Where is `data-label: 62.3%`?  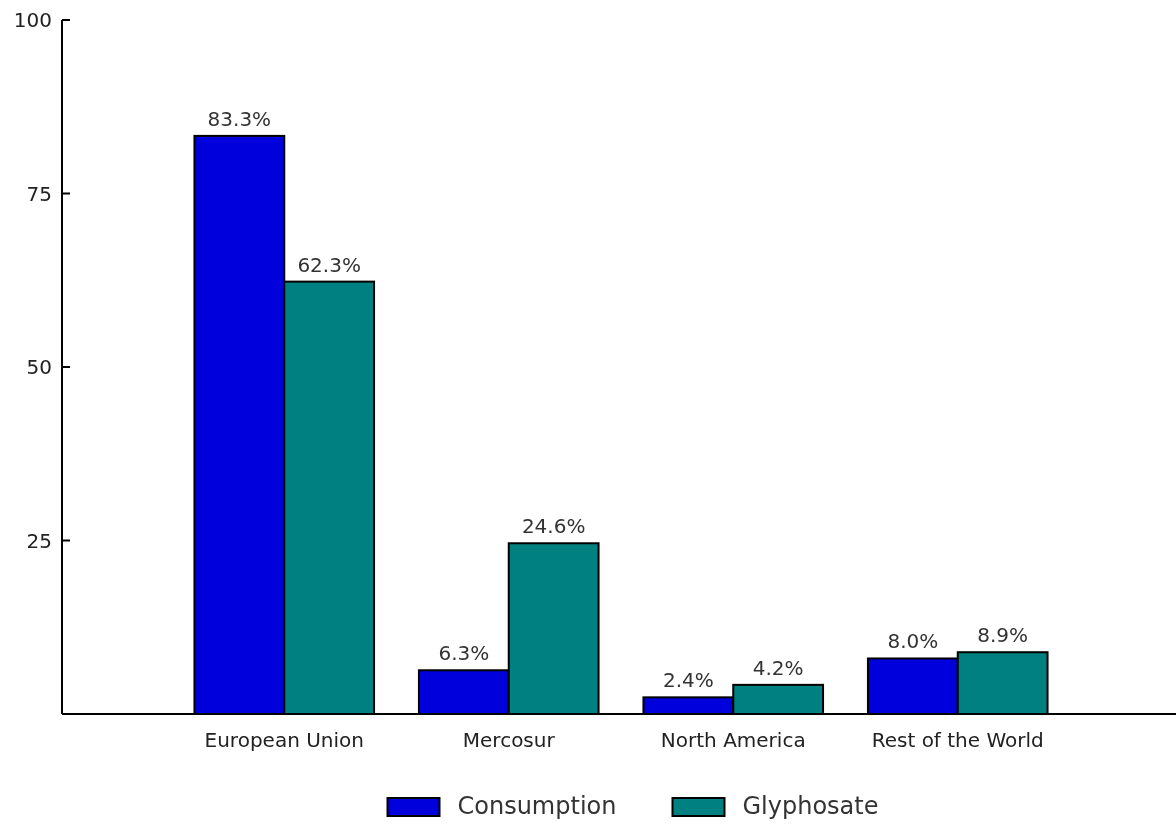
data-label: 62.3% is located at coordinates (329, 264).